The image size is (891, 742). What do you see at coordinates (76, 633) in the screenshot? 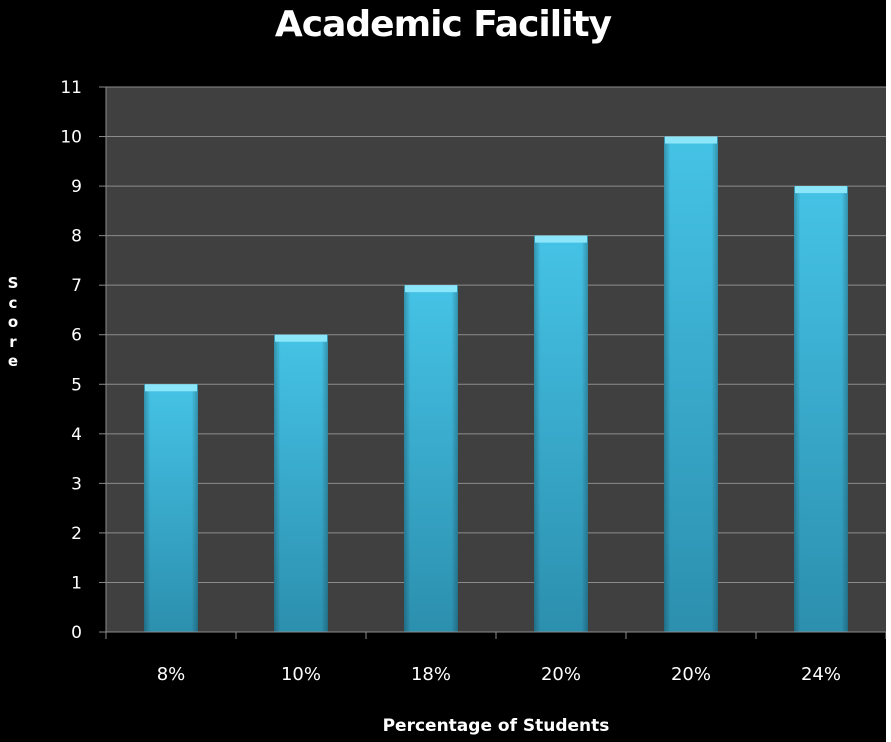
I see `y-tick-label: 0` at bounding box center [76, 633].